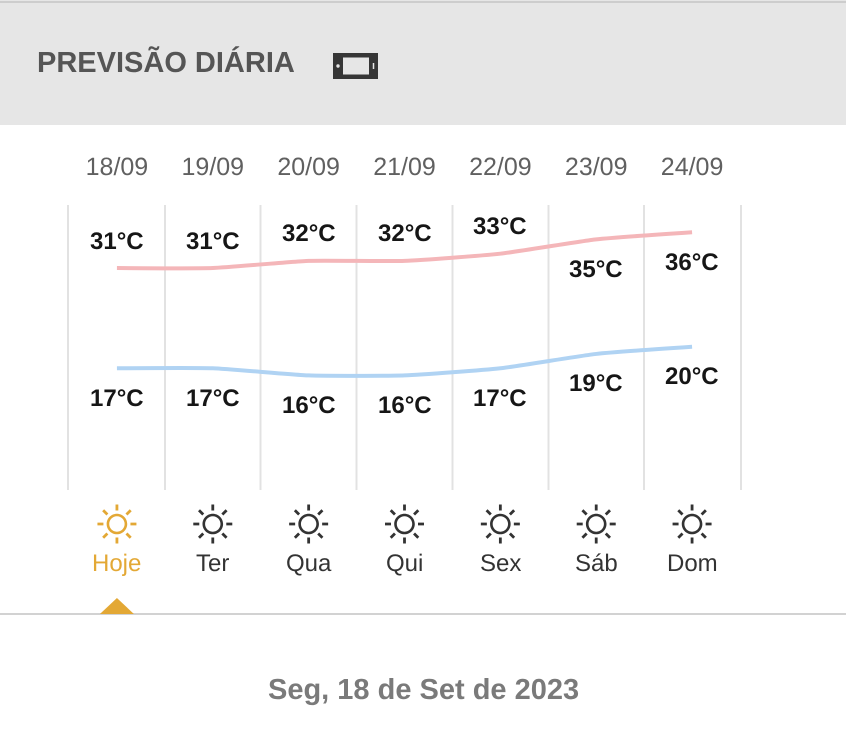 The height and width of the screenshot is (750, 846). I want to click on data-label: 33°C, so click(500, 226).